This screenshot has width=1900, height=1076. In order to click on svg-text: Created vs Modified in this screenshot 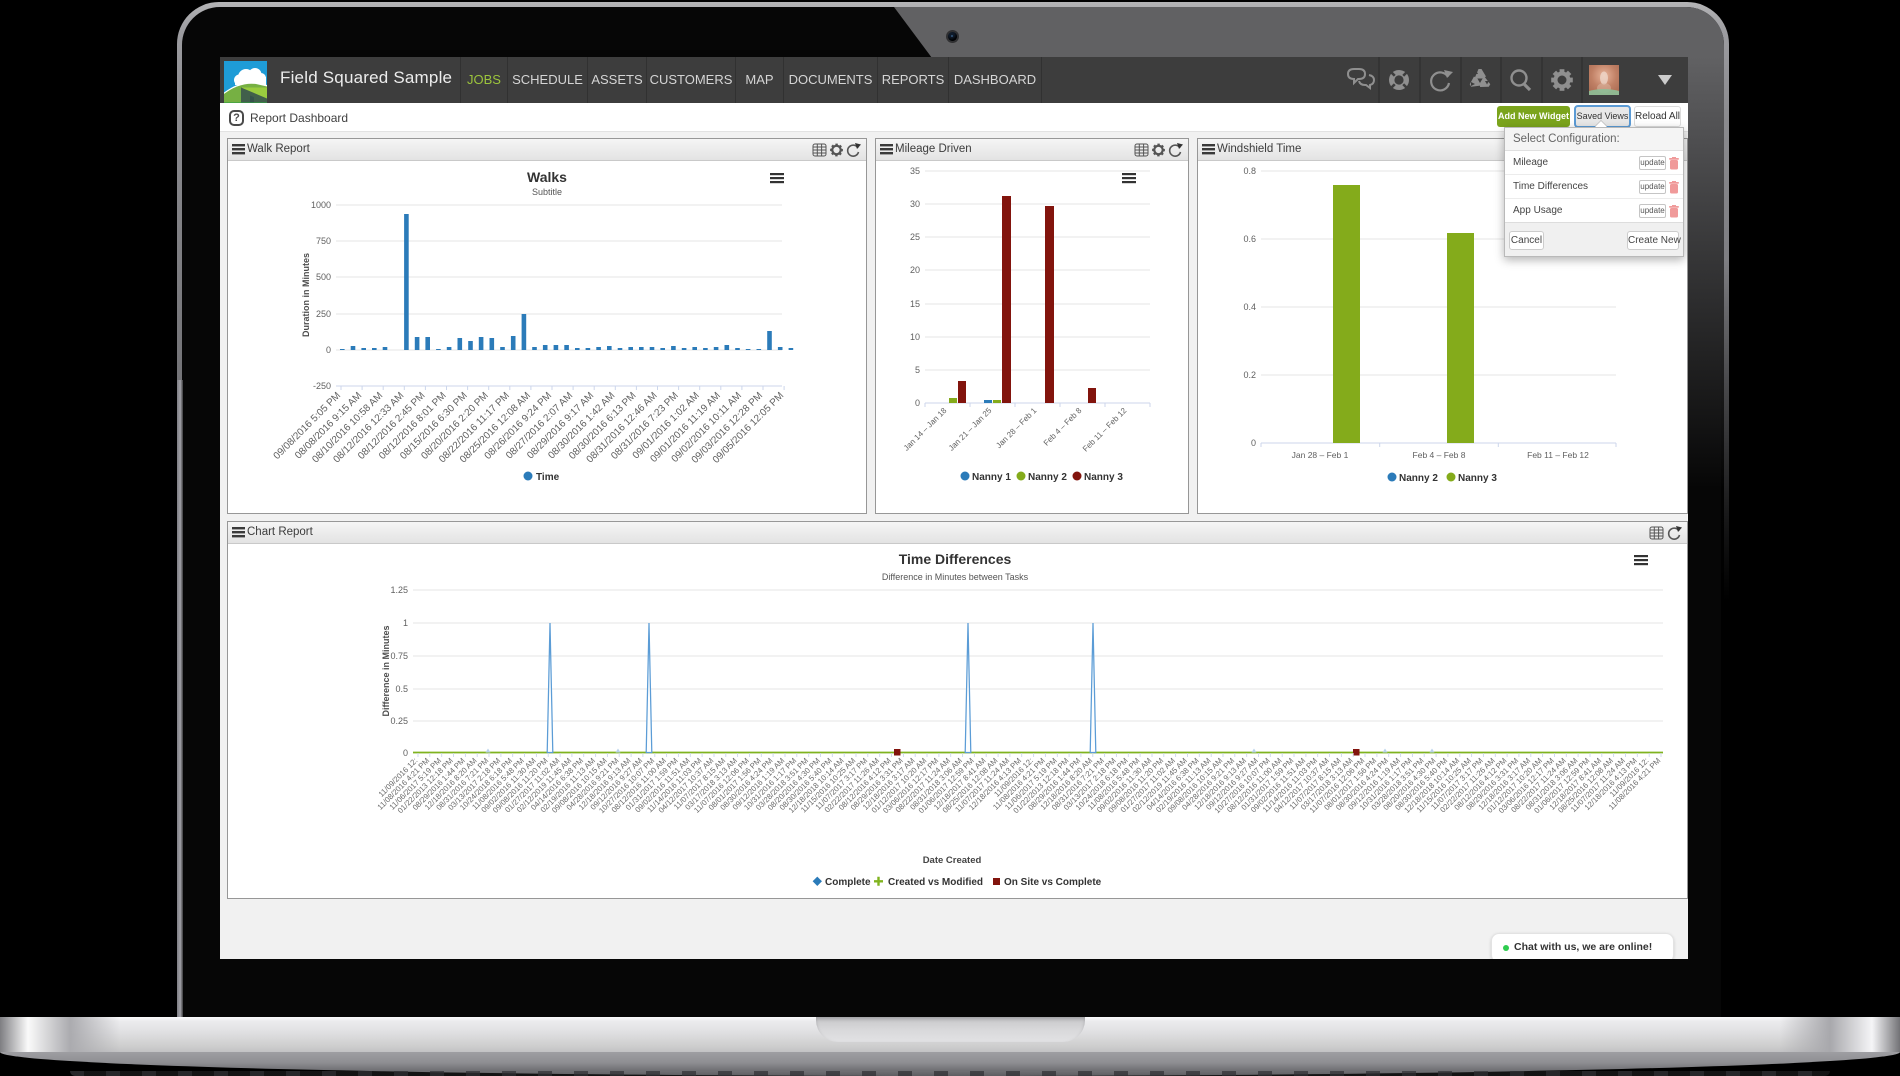, I will do `click(935, 882)`.